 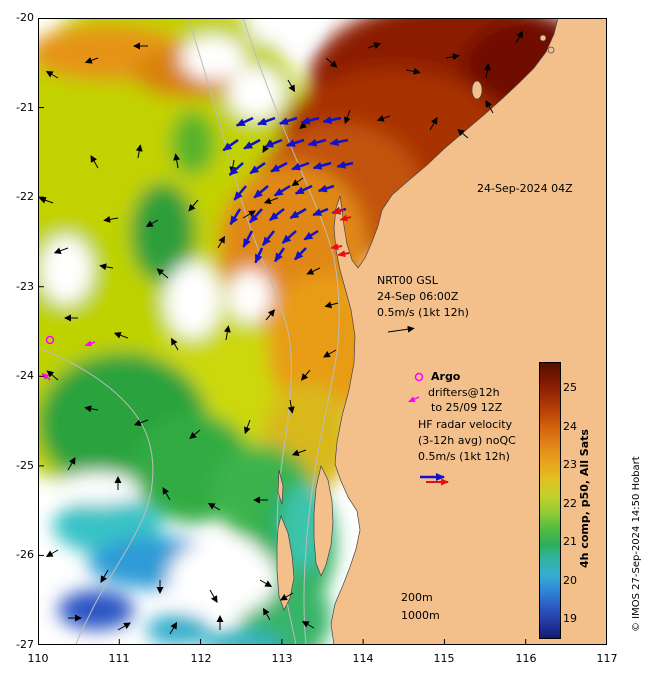 I want to click on peron-peninsula, so click(x=323, y=520).